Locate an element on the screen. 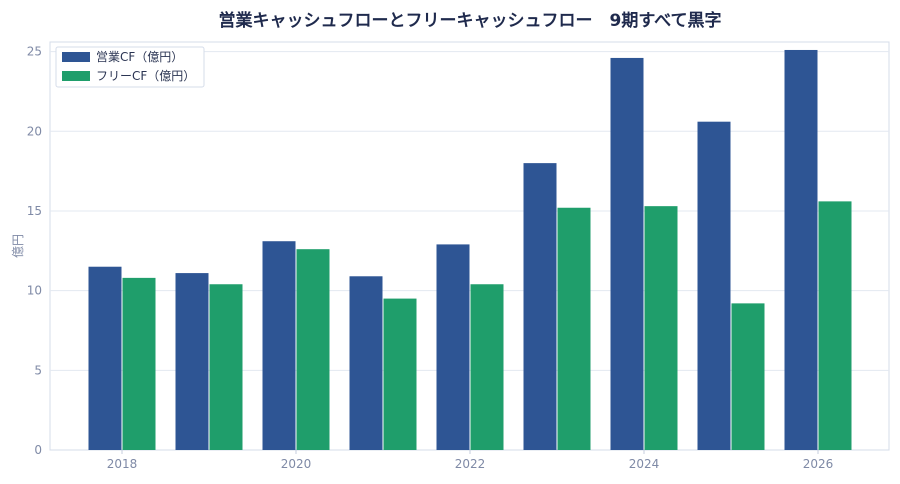  bar-operating-cf-2026 is located at coordinates (801, 249).